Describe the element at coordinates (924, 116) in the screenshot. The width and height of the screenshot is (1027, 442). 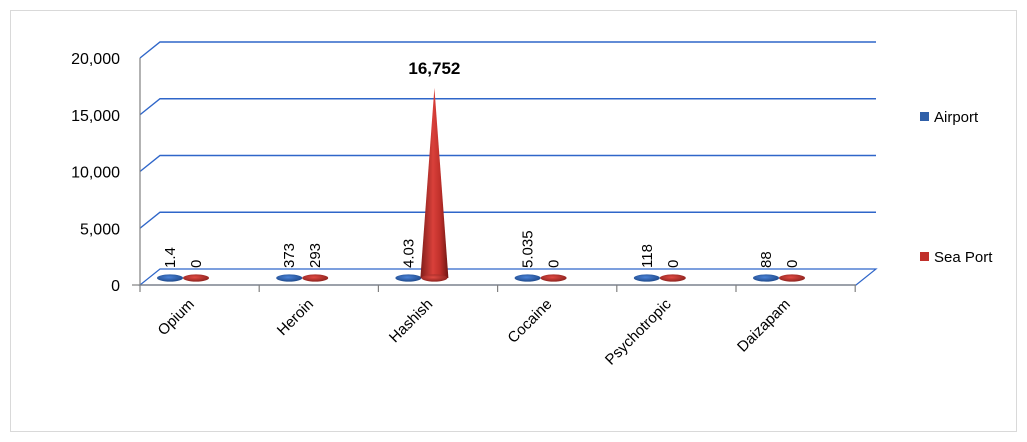
I see `legend-swatch-airport` at that location.